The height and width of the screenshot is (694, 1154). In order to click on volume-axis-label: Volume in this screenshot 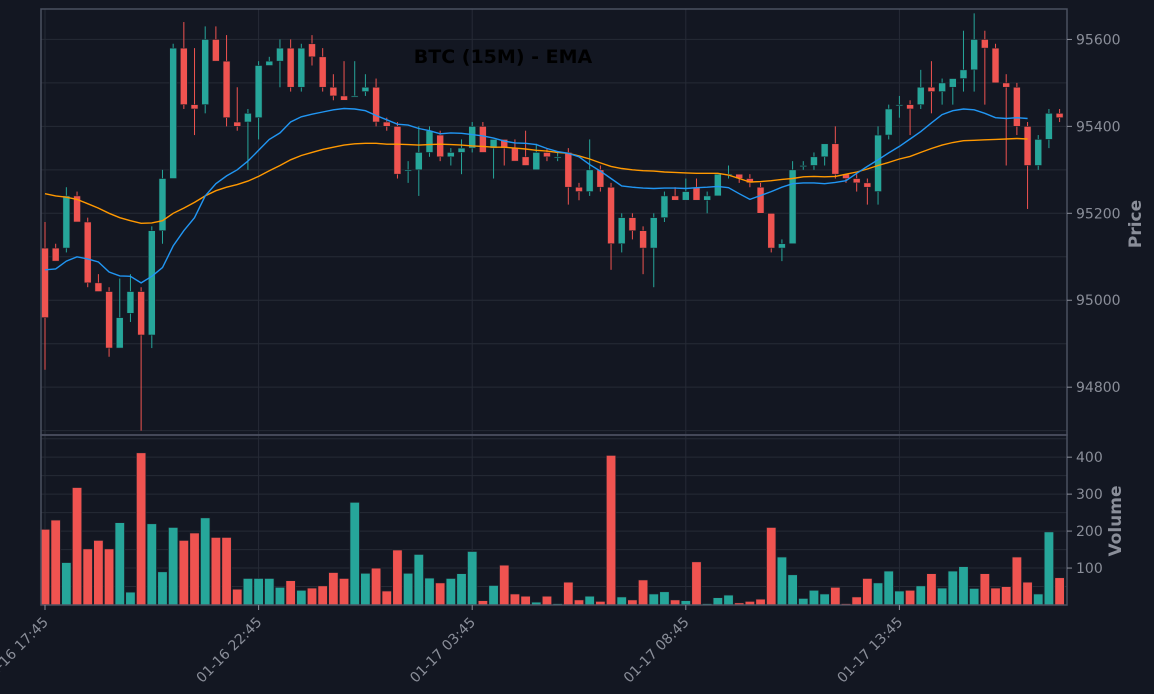, I will do `click(1116, 520)`.